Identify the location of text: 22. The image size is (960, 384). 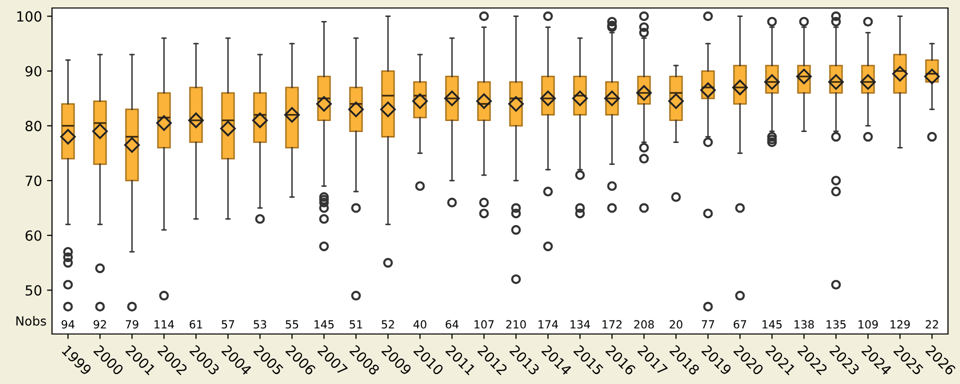
(932, 324).